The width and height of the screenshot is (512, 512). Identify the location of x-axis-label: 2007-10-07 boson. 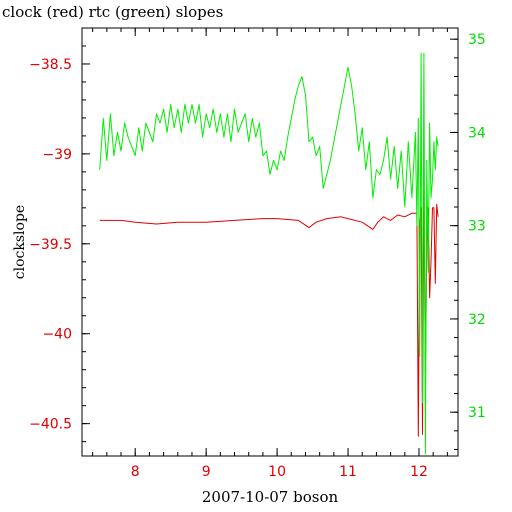
(270, 497).